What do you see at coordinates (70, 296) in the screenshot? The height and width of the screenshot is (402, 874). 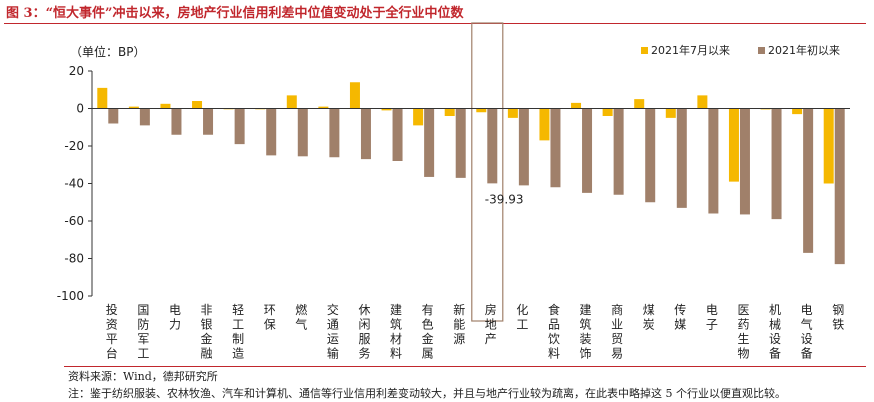 I see `y-tick-label: -100` at bounding box center [70, 296].